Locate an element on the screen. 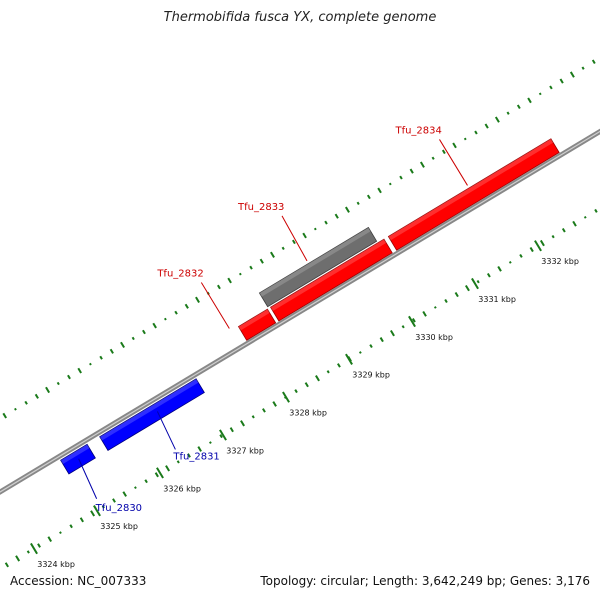 This screenshot has width=600, height=600. gene-label-tfu_2833: Tfu_2833 is located at coordinates (260, 207).